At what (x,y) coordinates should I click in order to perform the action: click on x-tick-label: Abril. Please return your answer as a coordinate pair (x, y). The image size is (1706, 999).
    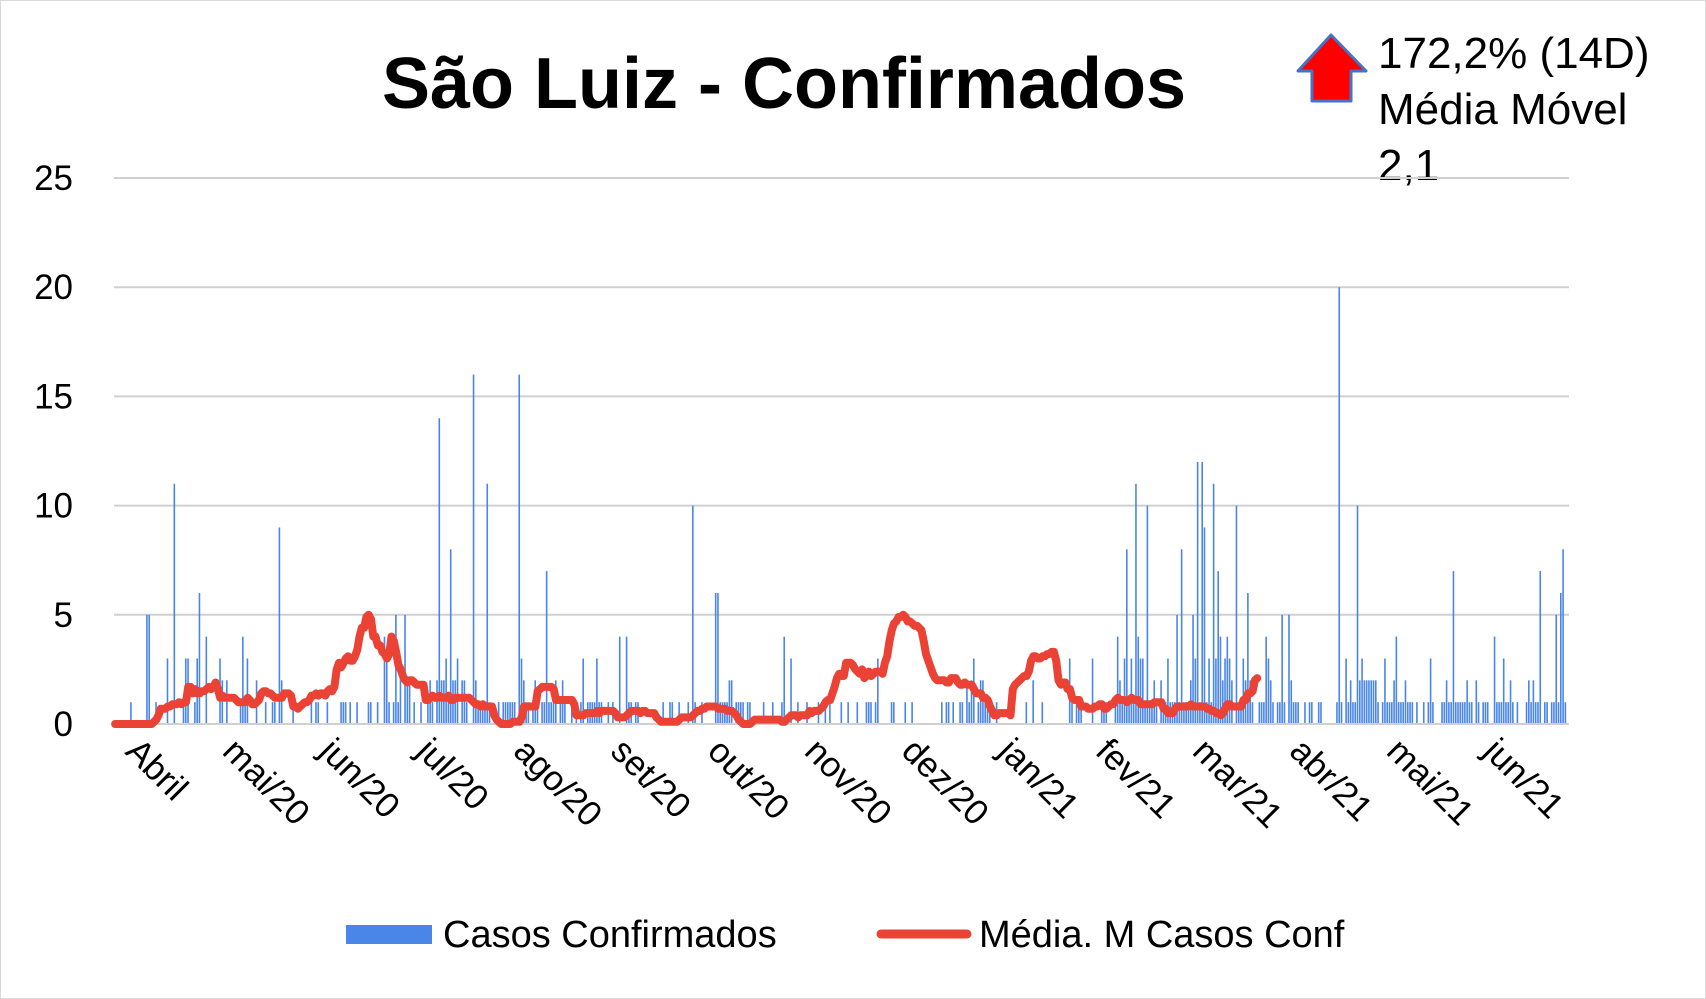
    Looking at the image, I should click on (156, 769).